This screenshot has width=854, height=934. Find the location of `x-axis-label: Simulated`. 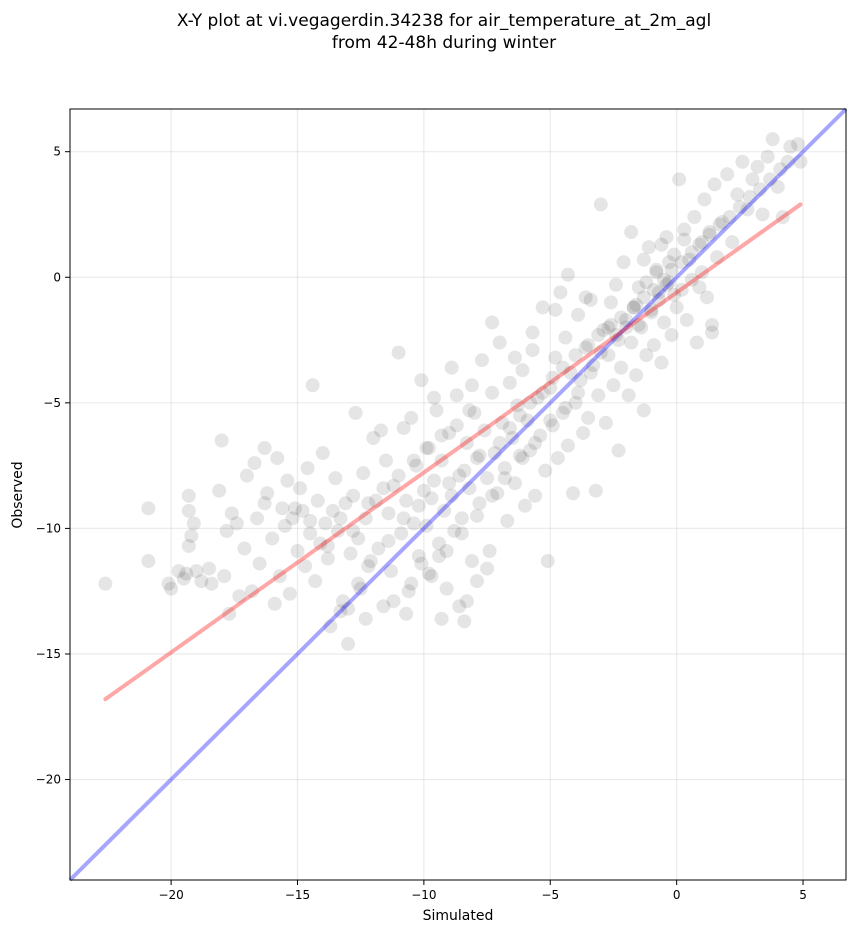

x-axis-label: Simulated is located at coordinates (458, 916).